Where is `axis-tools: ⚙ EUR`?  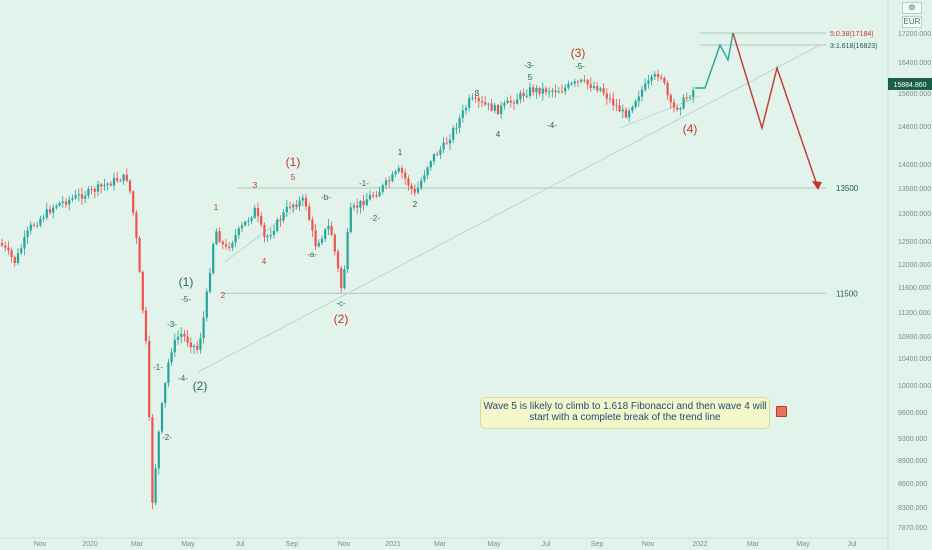
axis-tools: ⚙ EUR is located at coordinates (912, 16).